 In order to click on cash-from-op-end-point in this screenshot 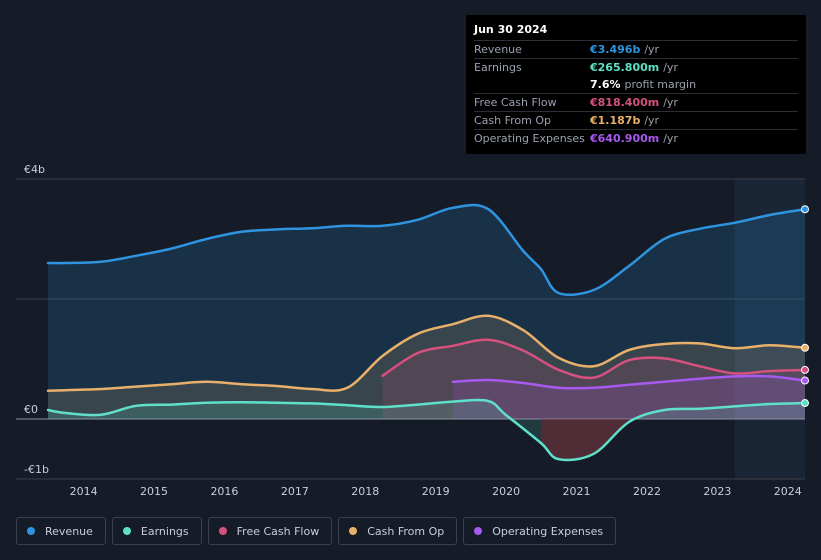, I will do `click(805, 347)`.